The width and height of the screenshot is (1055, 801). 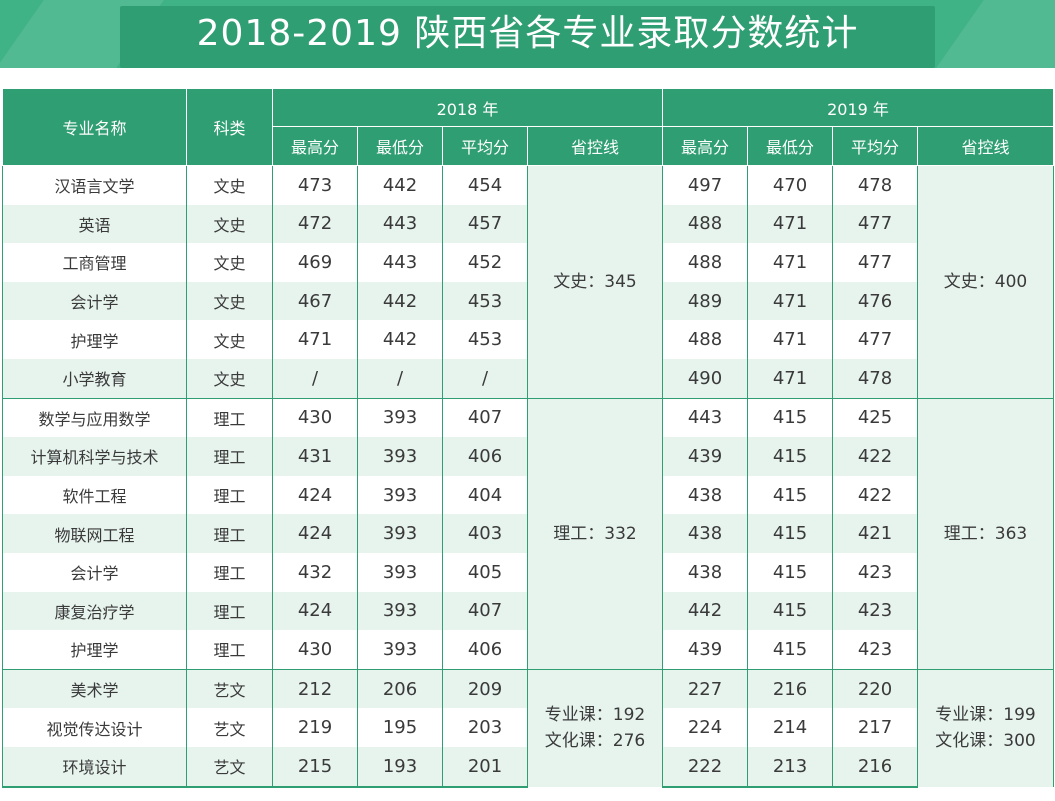 I want to click on table-row: 小学教育 文史 / / / 490 471 478, so click(x=528, y=378).